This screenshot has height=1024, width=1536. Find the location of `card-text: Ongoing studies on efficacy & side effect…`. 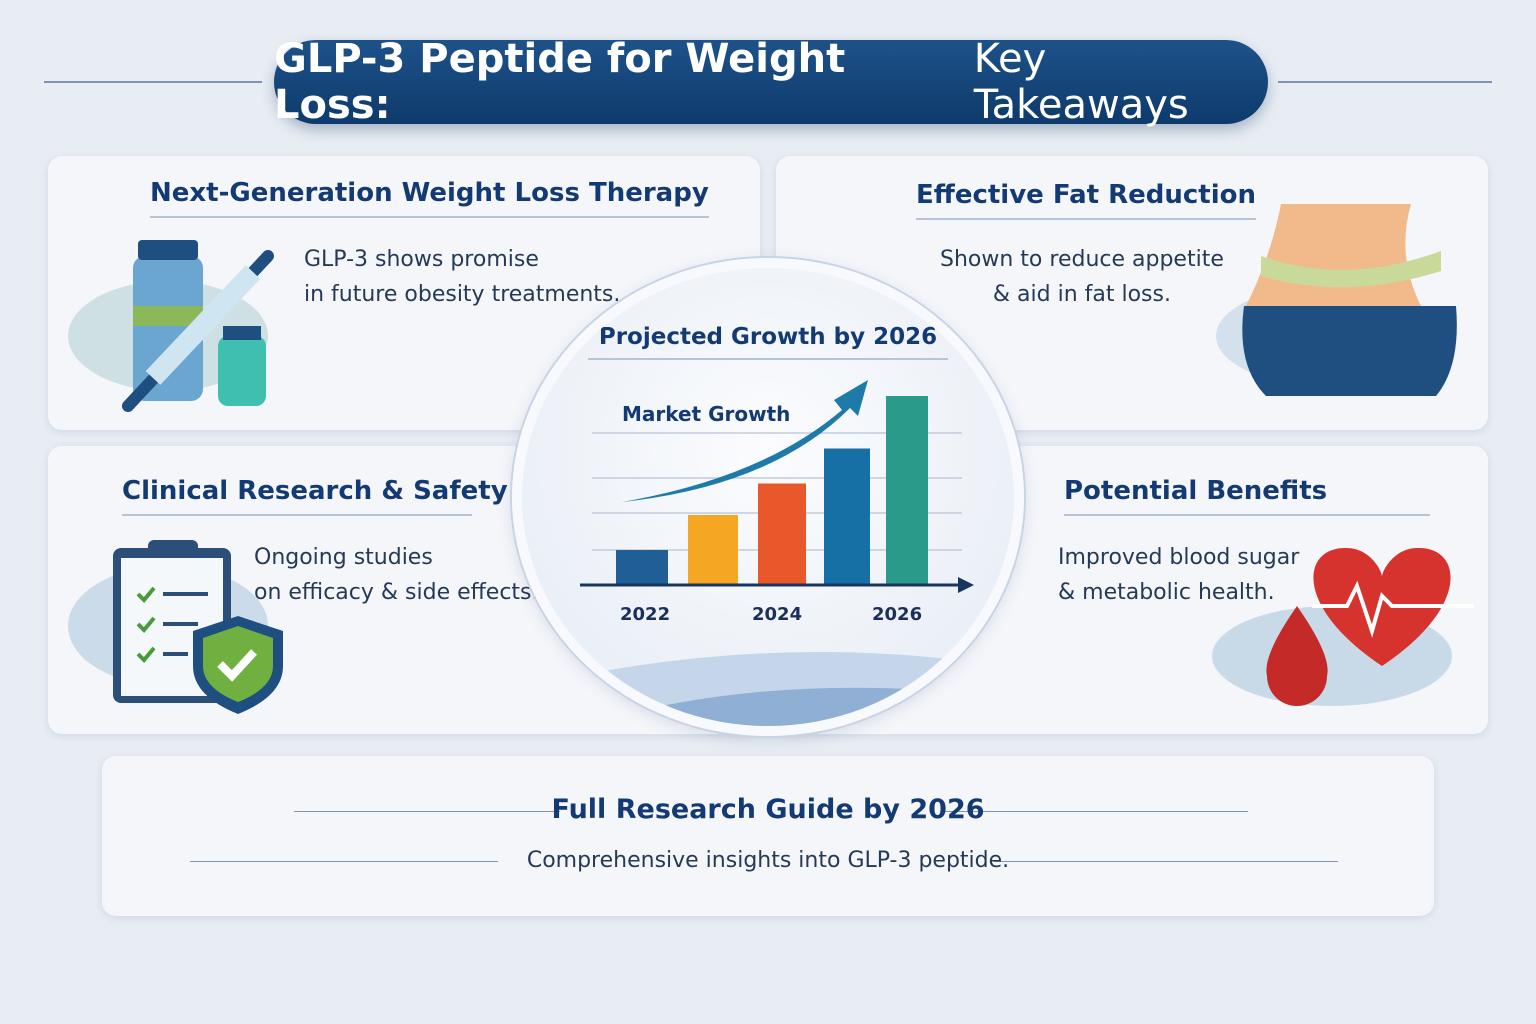

card-text: Ongoing studies on efficacy & side effect… is located at coordinates (396, 575).